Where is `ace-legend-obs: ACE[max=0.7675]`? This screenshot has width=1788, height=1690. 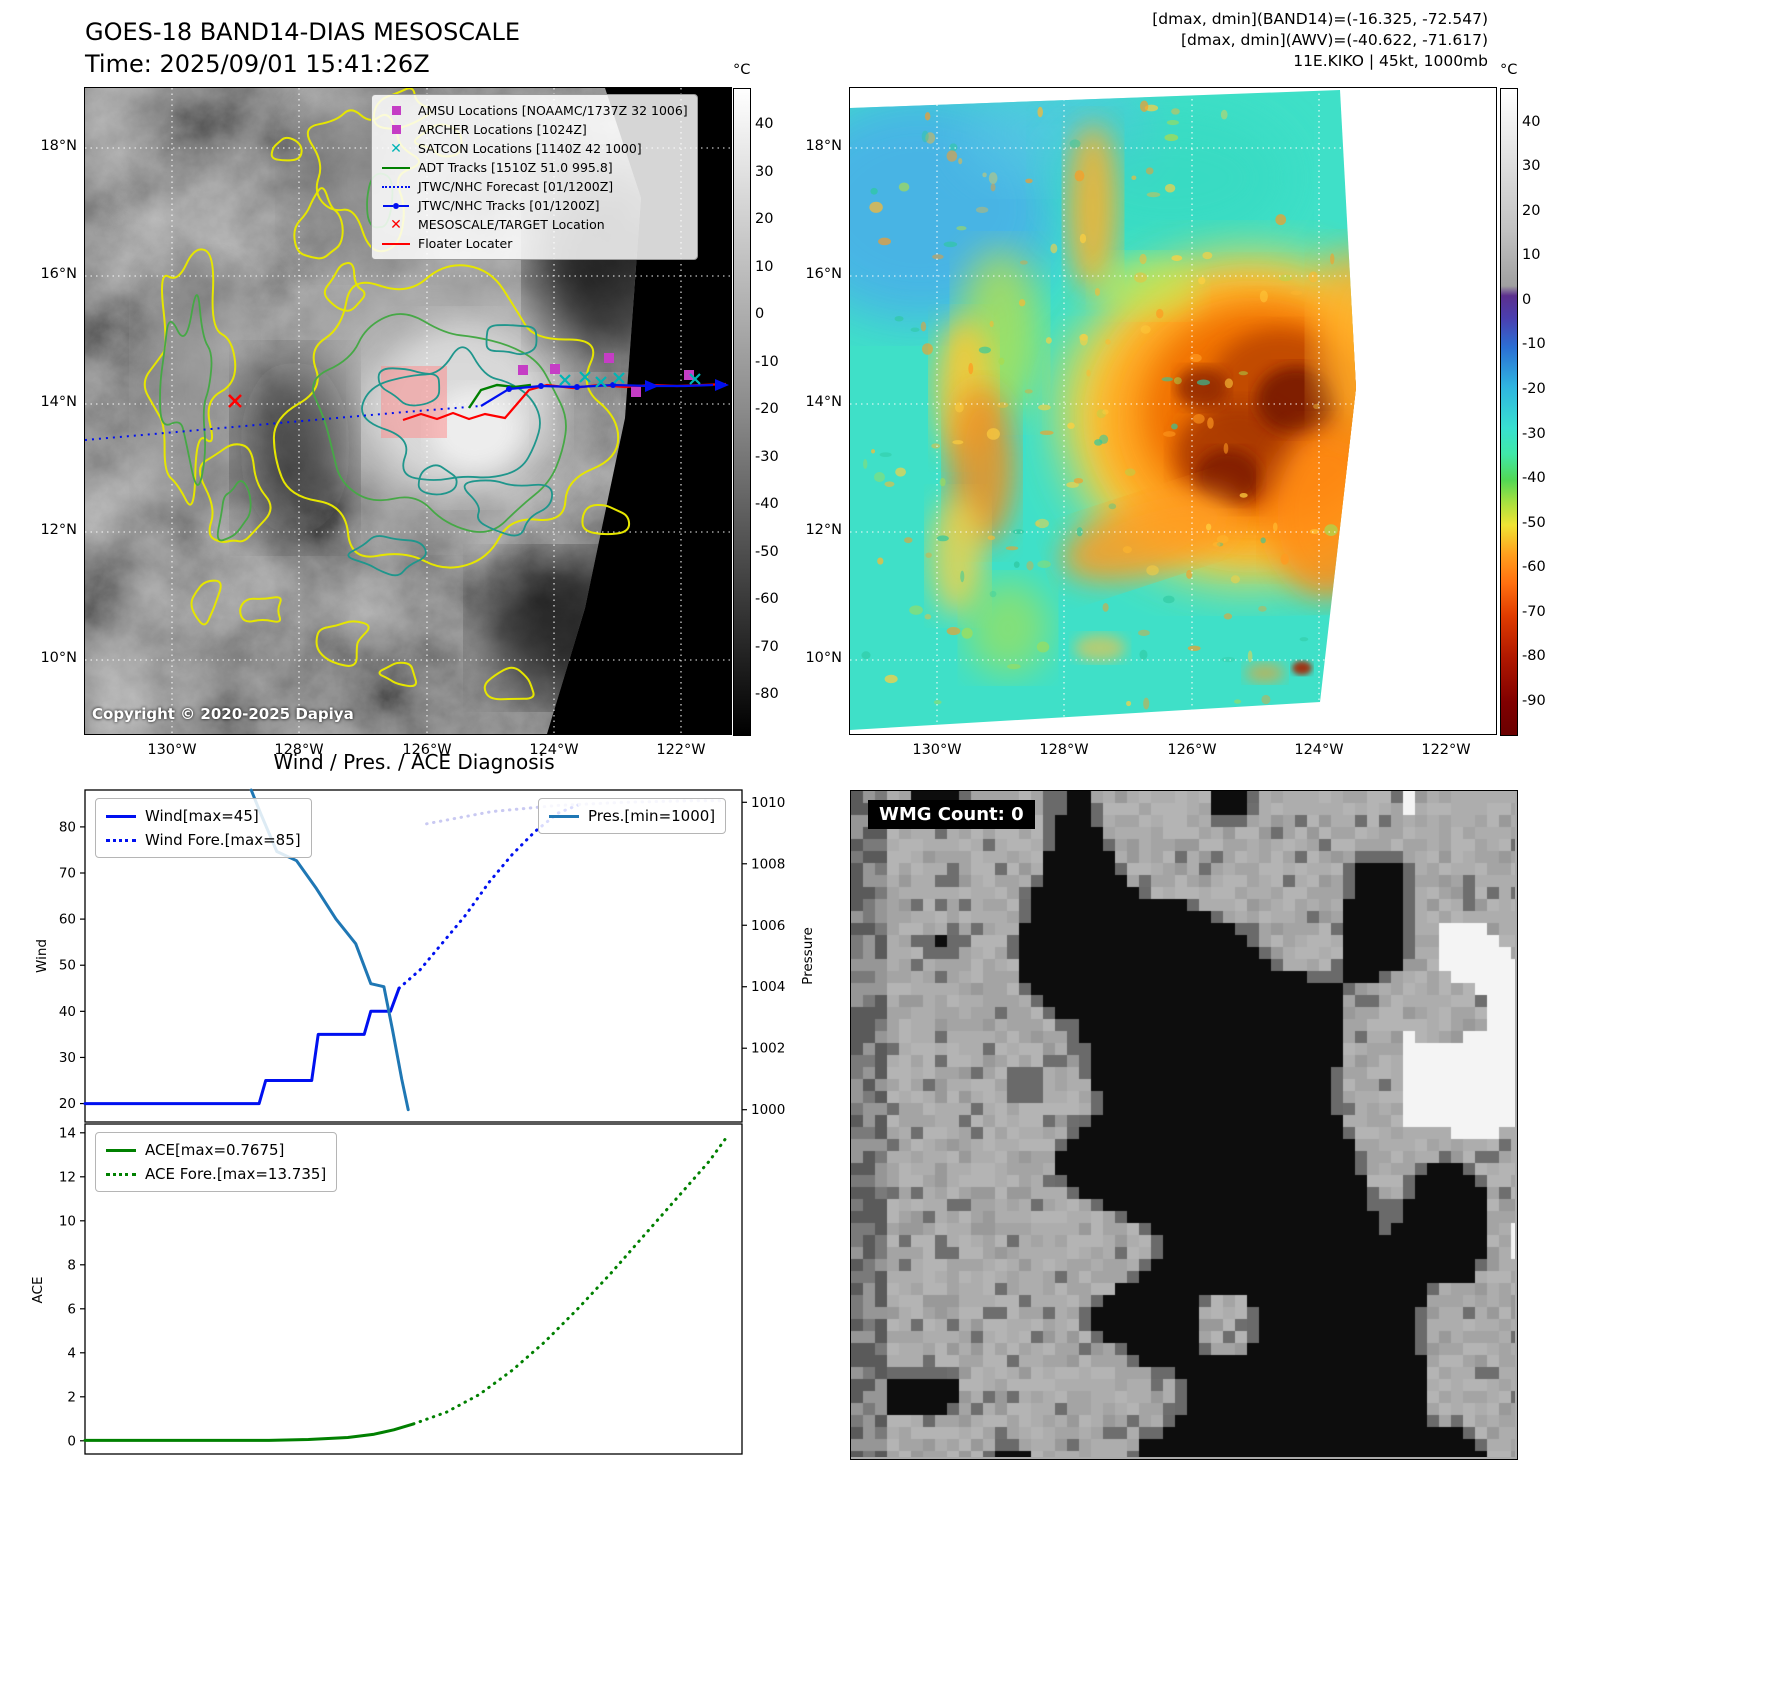
ace-legend-obs: ACE[max=0.7675] is located at coordinates (216, 1150).